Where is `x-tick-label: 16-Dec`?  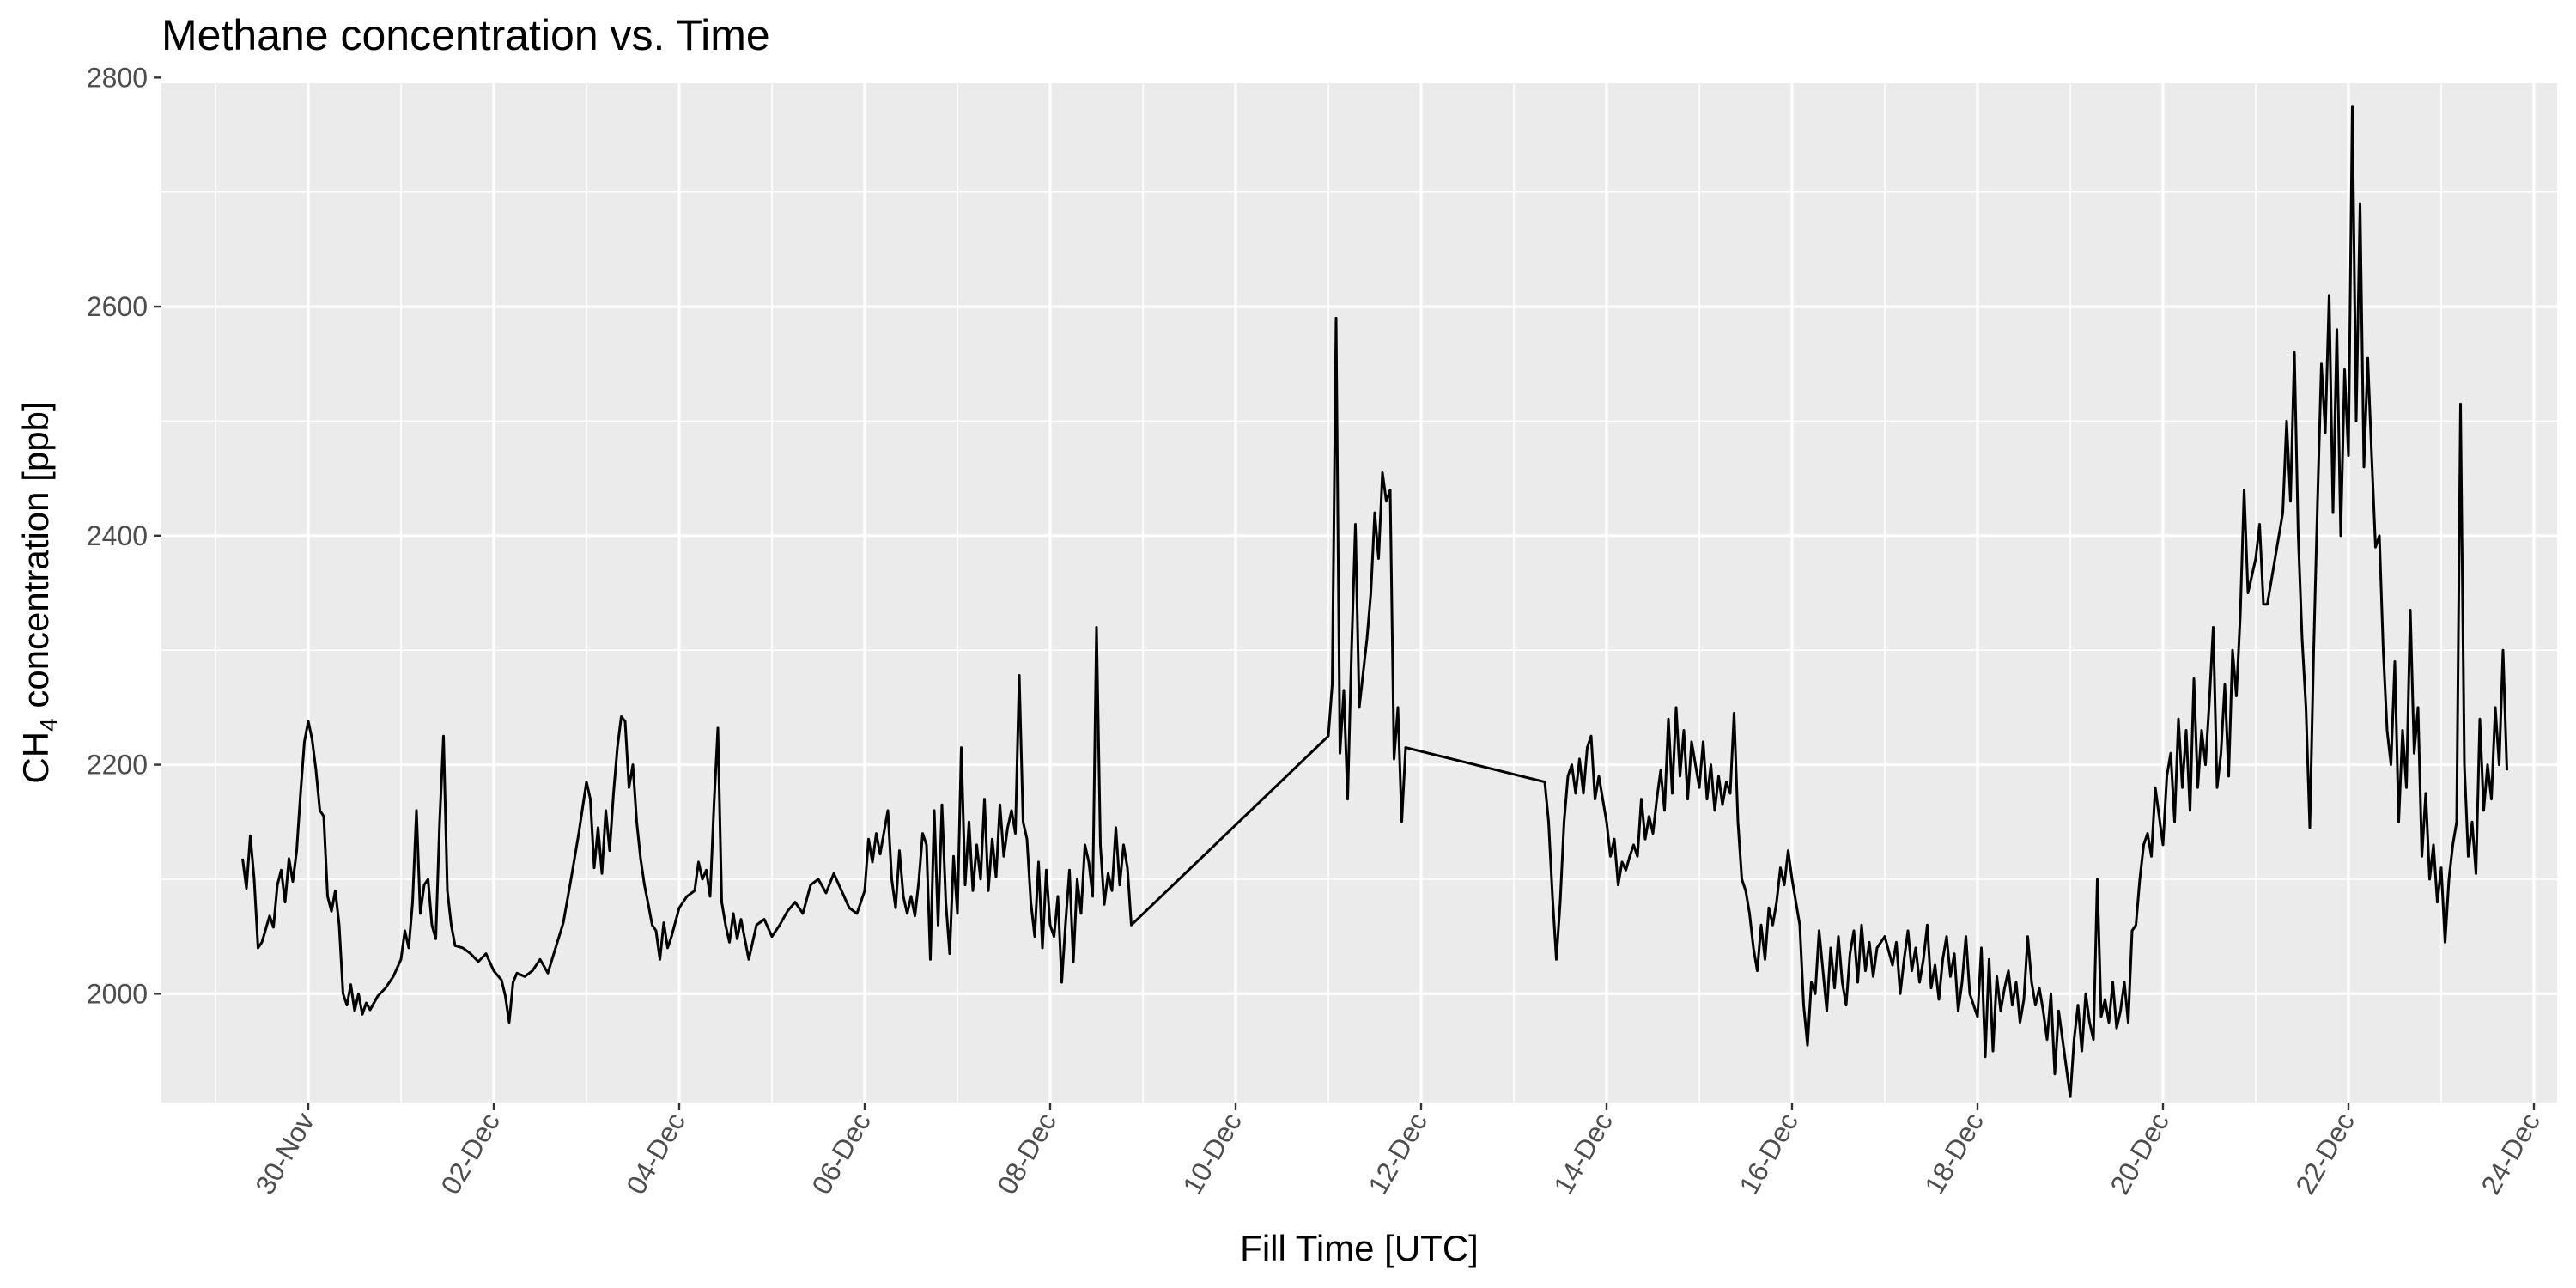
x-tick-label: 16-Dec is located at coordinates (1769, 1154).